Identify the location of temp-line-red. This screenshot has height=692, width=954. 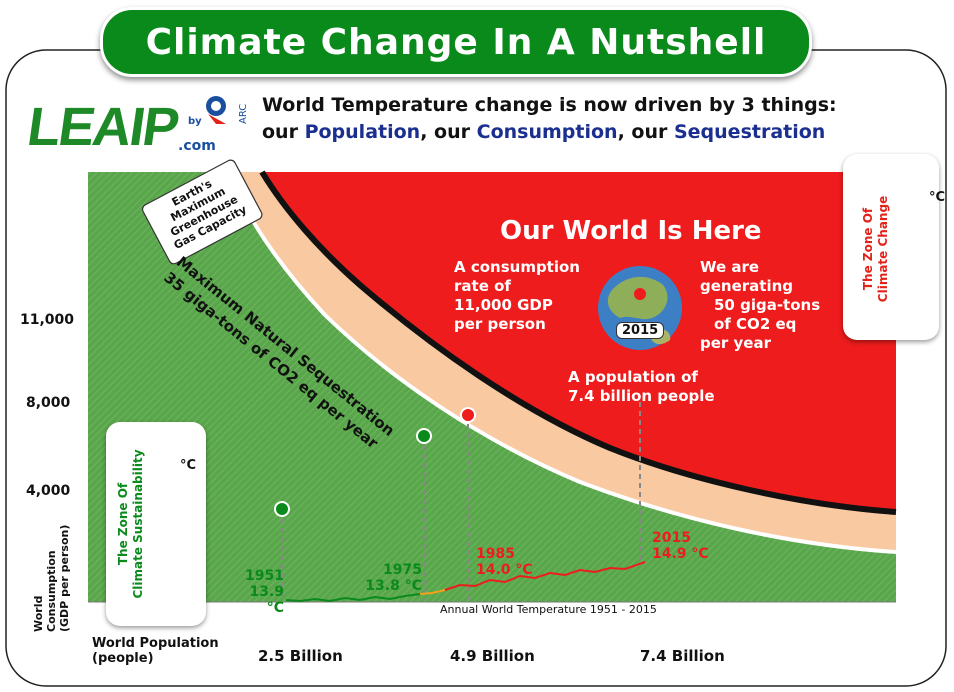
(545, 576).